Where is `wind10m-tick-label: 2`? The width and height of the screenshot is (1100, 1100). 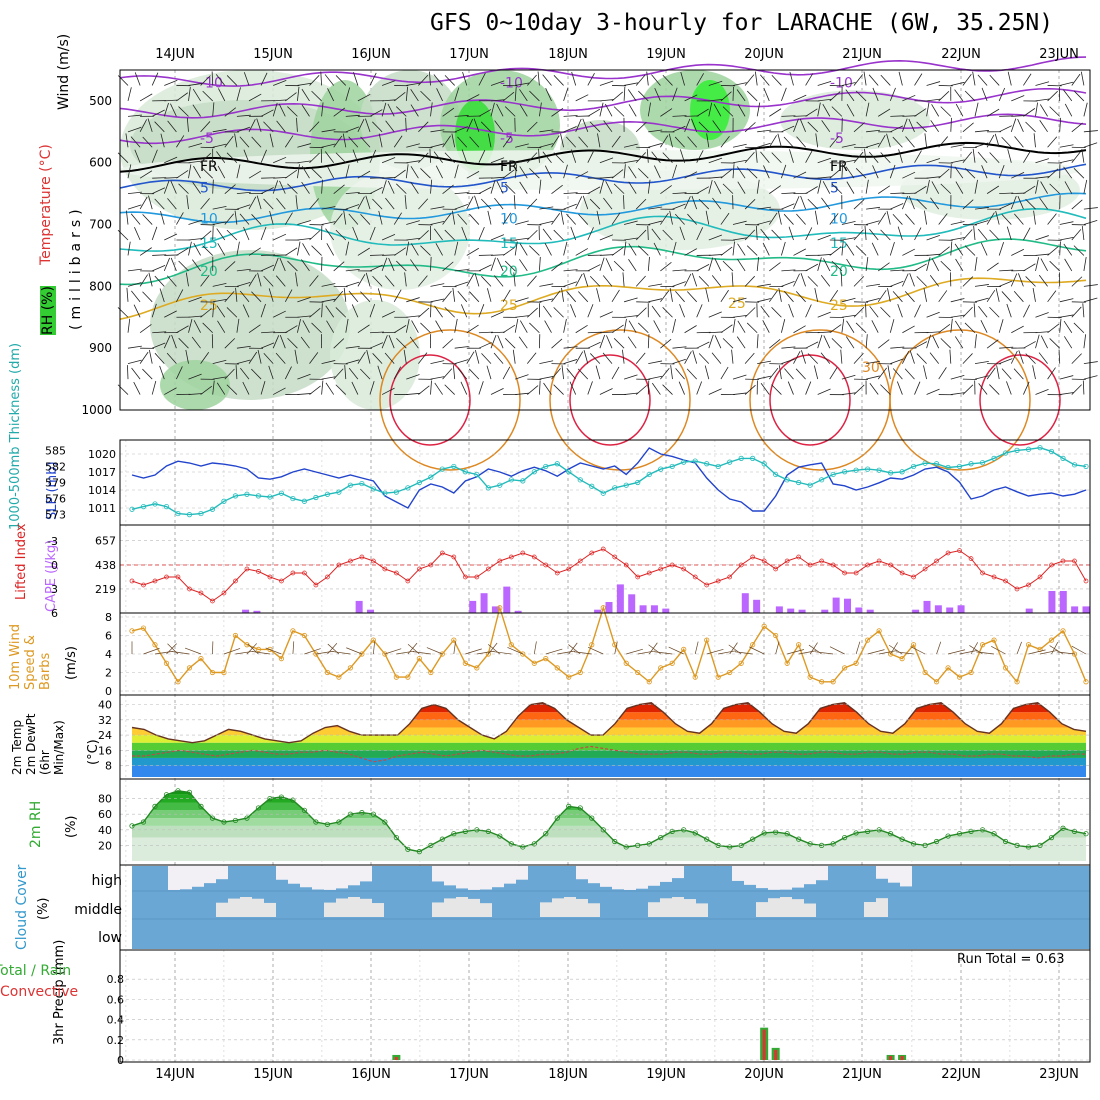
wind10m-tick-label: 2 is located at coordinates (108, 673).